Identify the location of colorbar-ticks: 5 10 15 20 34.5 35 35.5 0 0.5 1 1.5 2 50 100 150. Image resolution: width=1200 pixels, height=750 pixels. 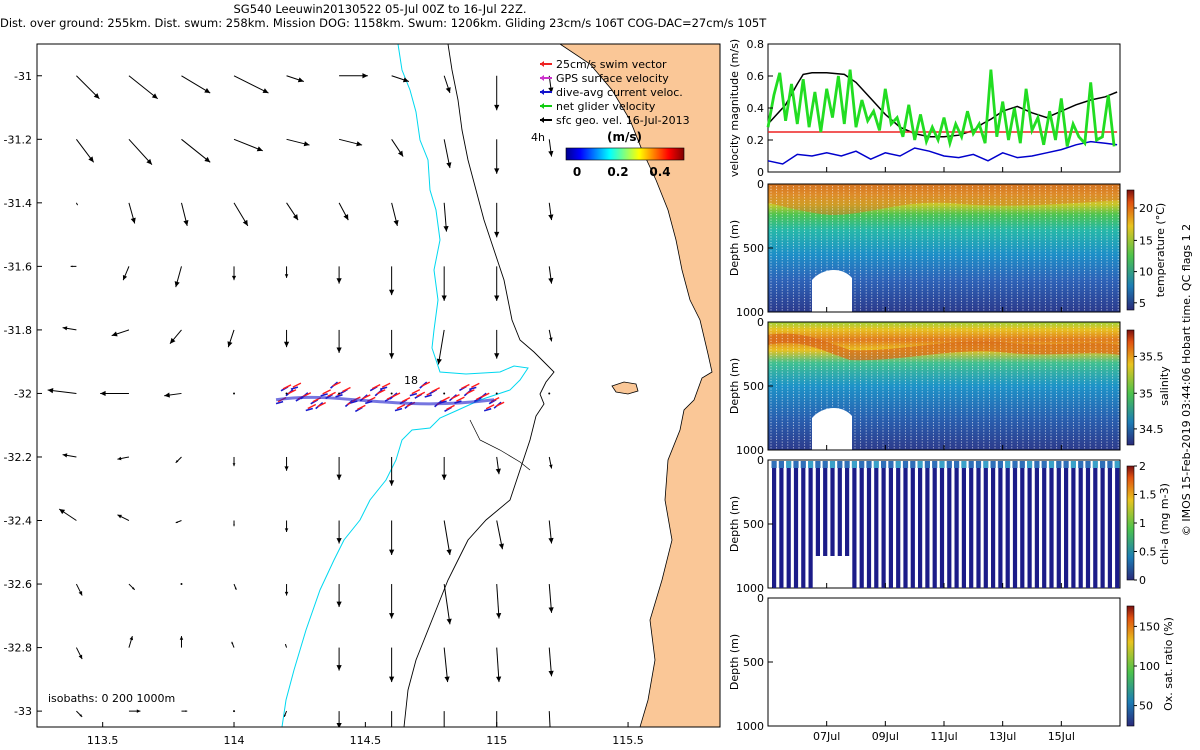
(1149, 457).